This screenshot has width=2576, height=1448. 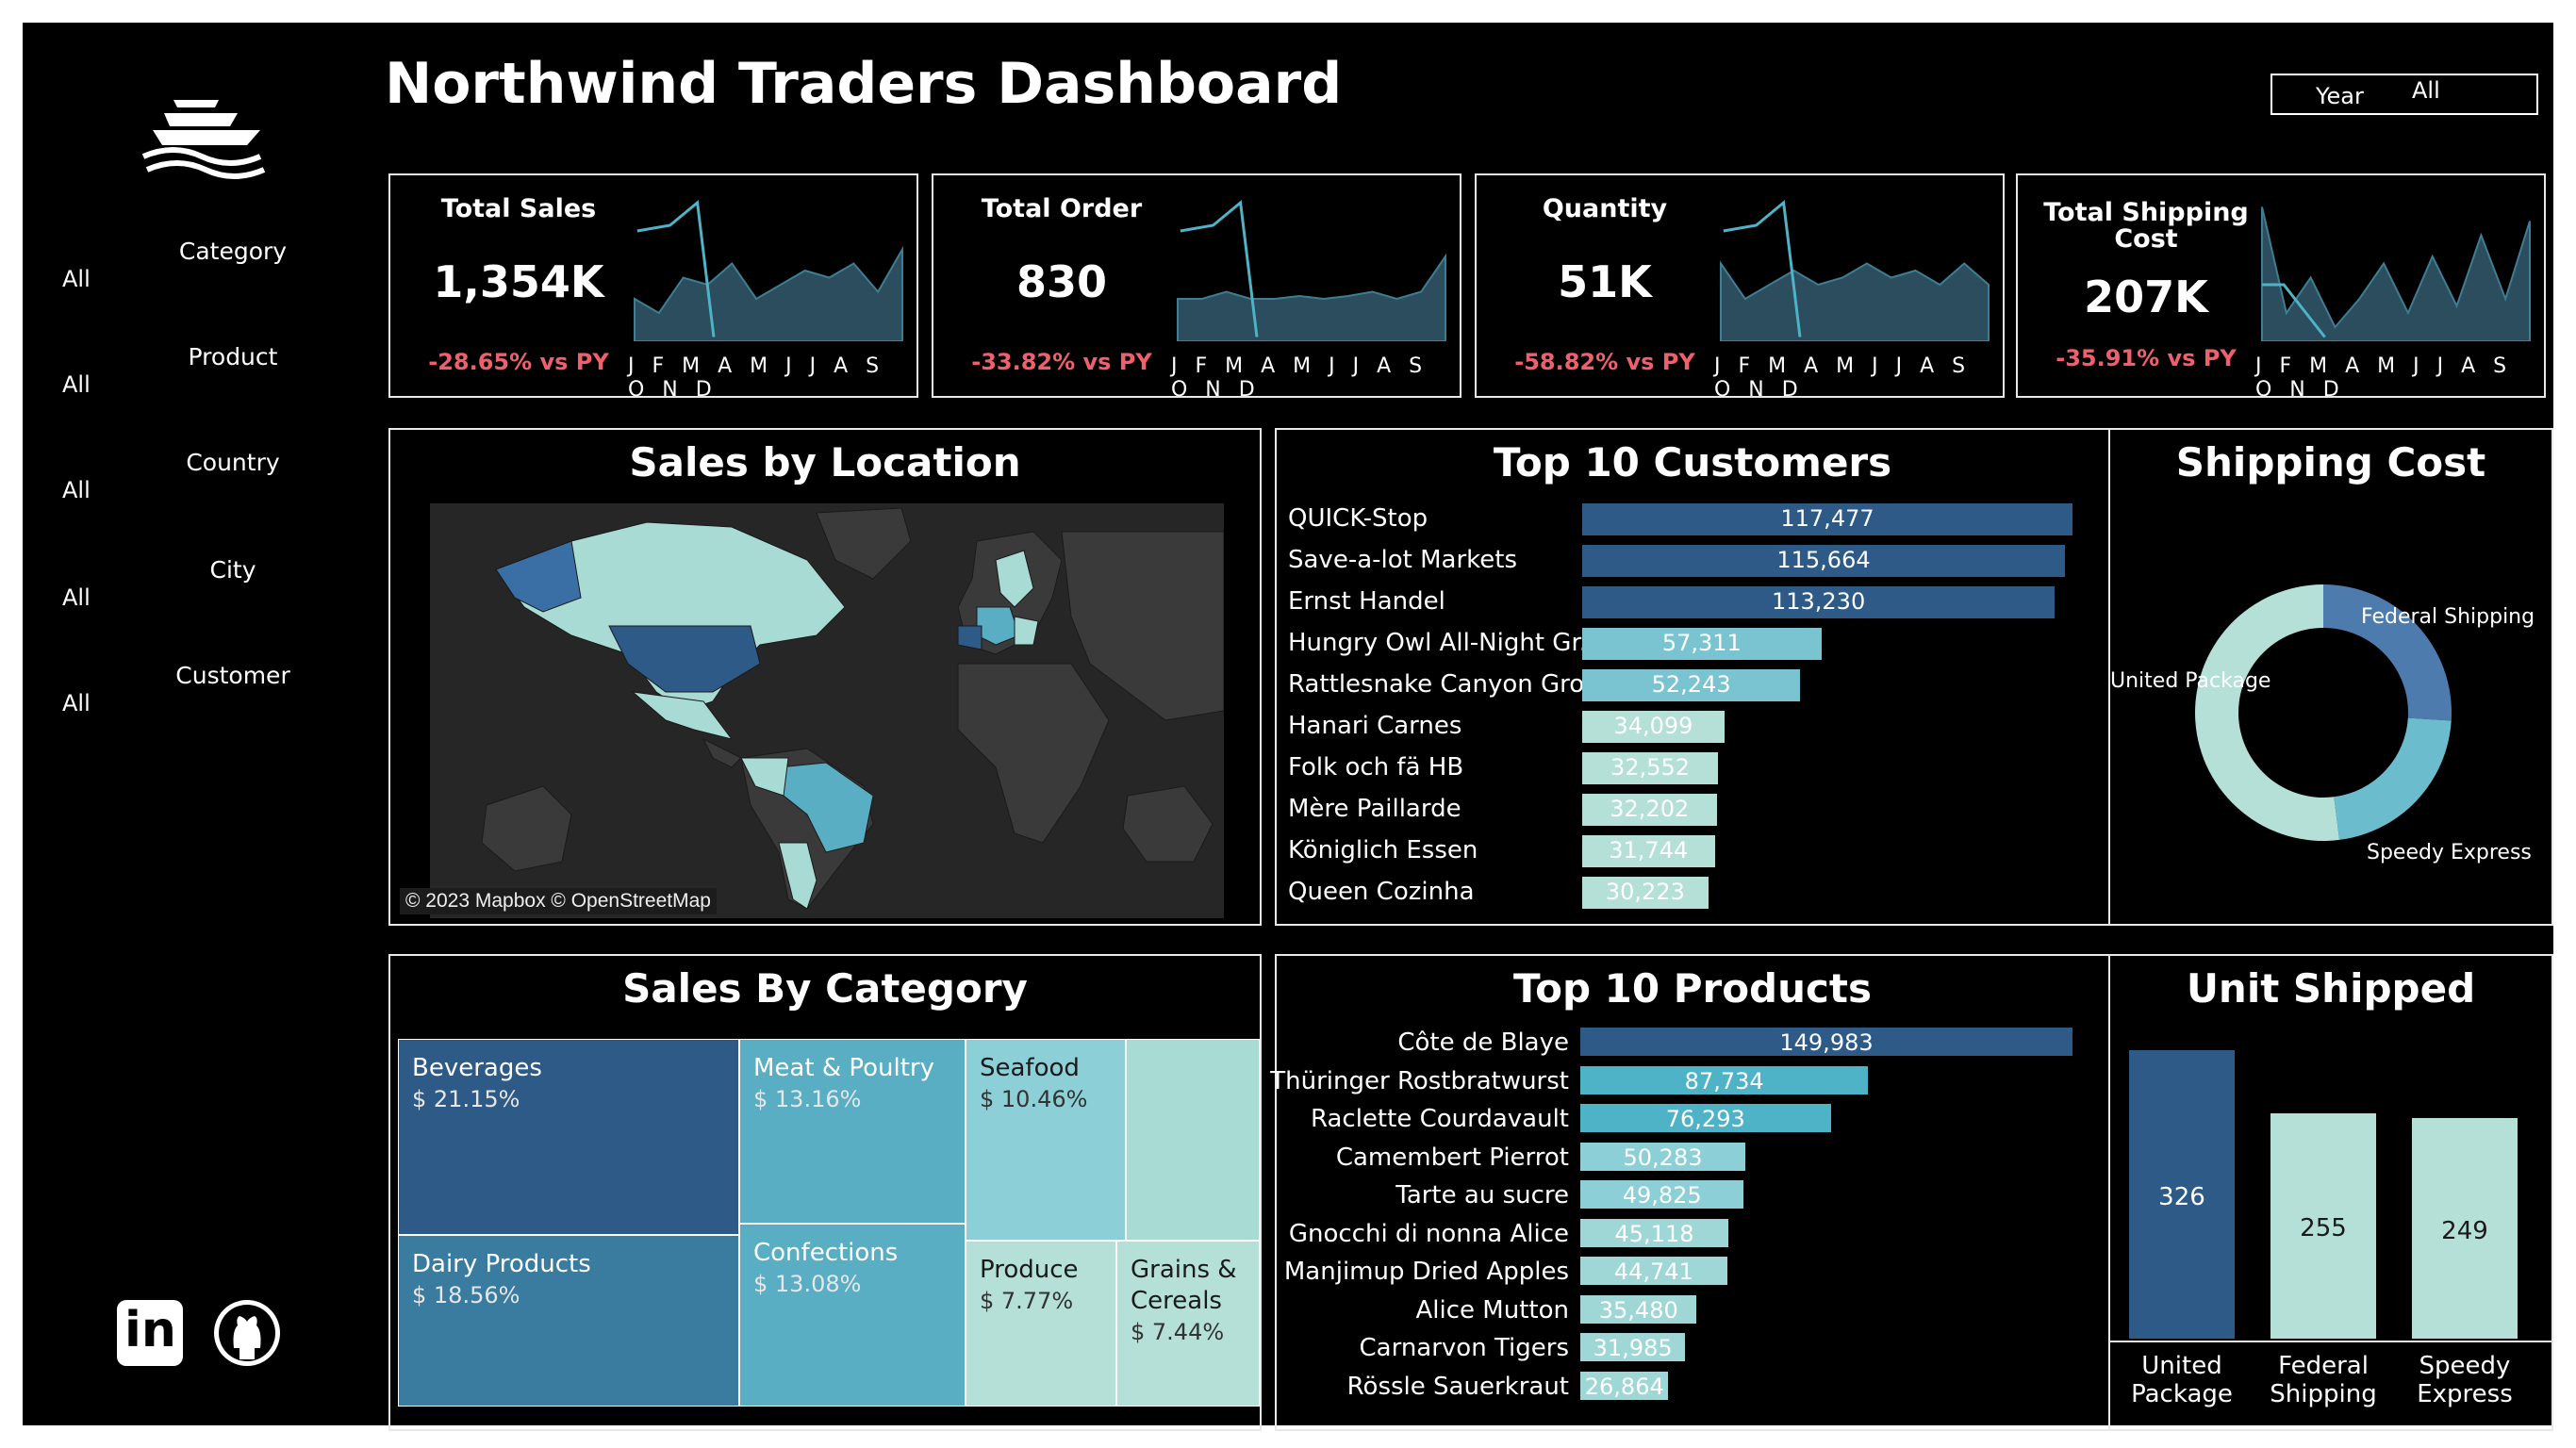 What do you see at coordinates (1464, 1348) in the screenshot?
I see `bar-label: Carnarvon Tigers` at bounding box center [1464, 1348].